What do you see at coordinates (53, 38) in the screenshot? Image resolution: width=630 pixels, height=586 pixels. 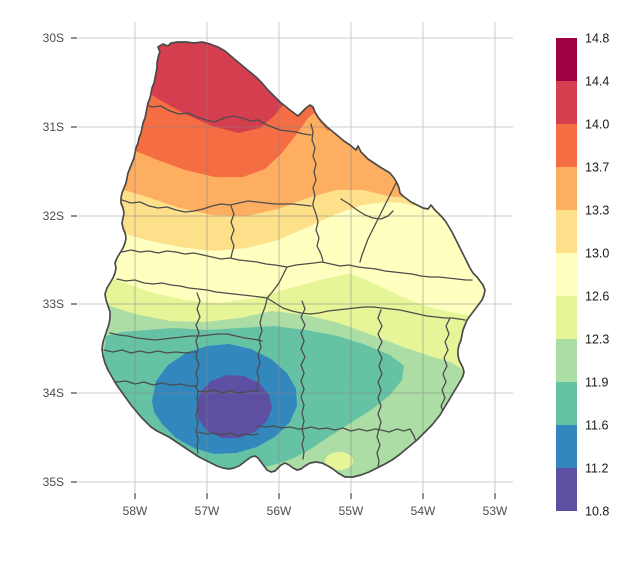 I see `y-tick-label: 30S` at bounding box center [53, 38].